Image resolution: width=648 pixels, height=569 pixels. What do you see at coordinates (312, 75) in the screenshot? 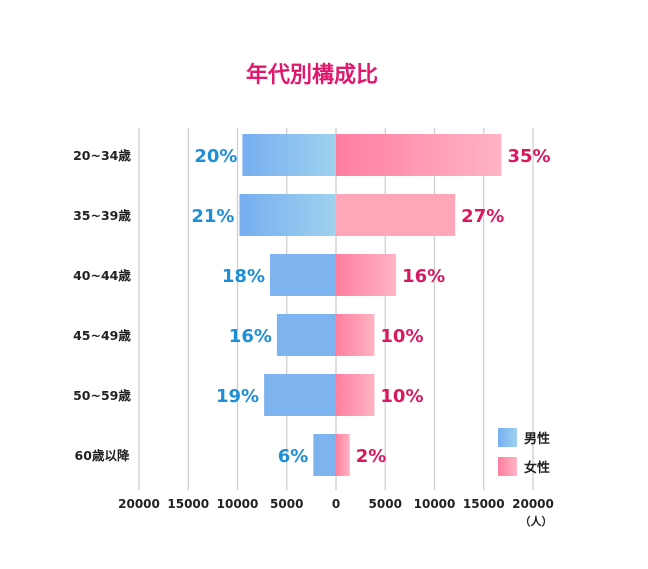
I see `chart-title: 年代別構成比` at bounding box center [312, 75].